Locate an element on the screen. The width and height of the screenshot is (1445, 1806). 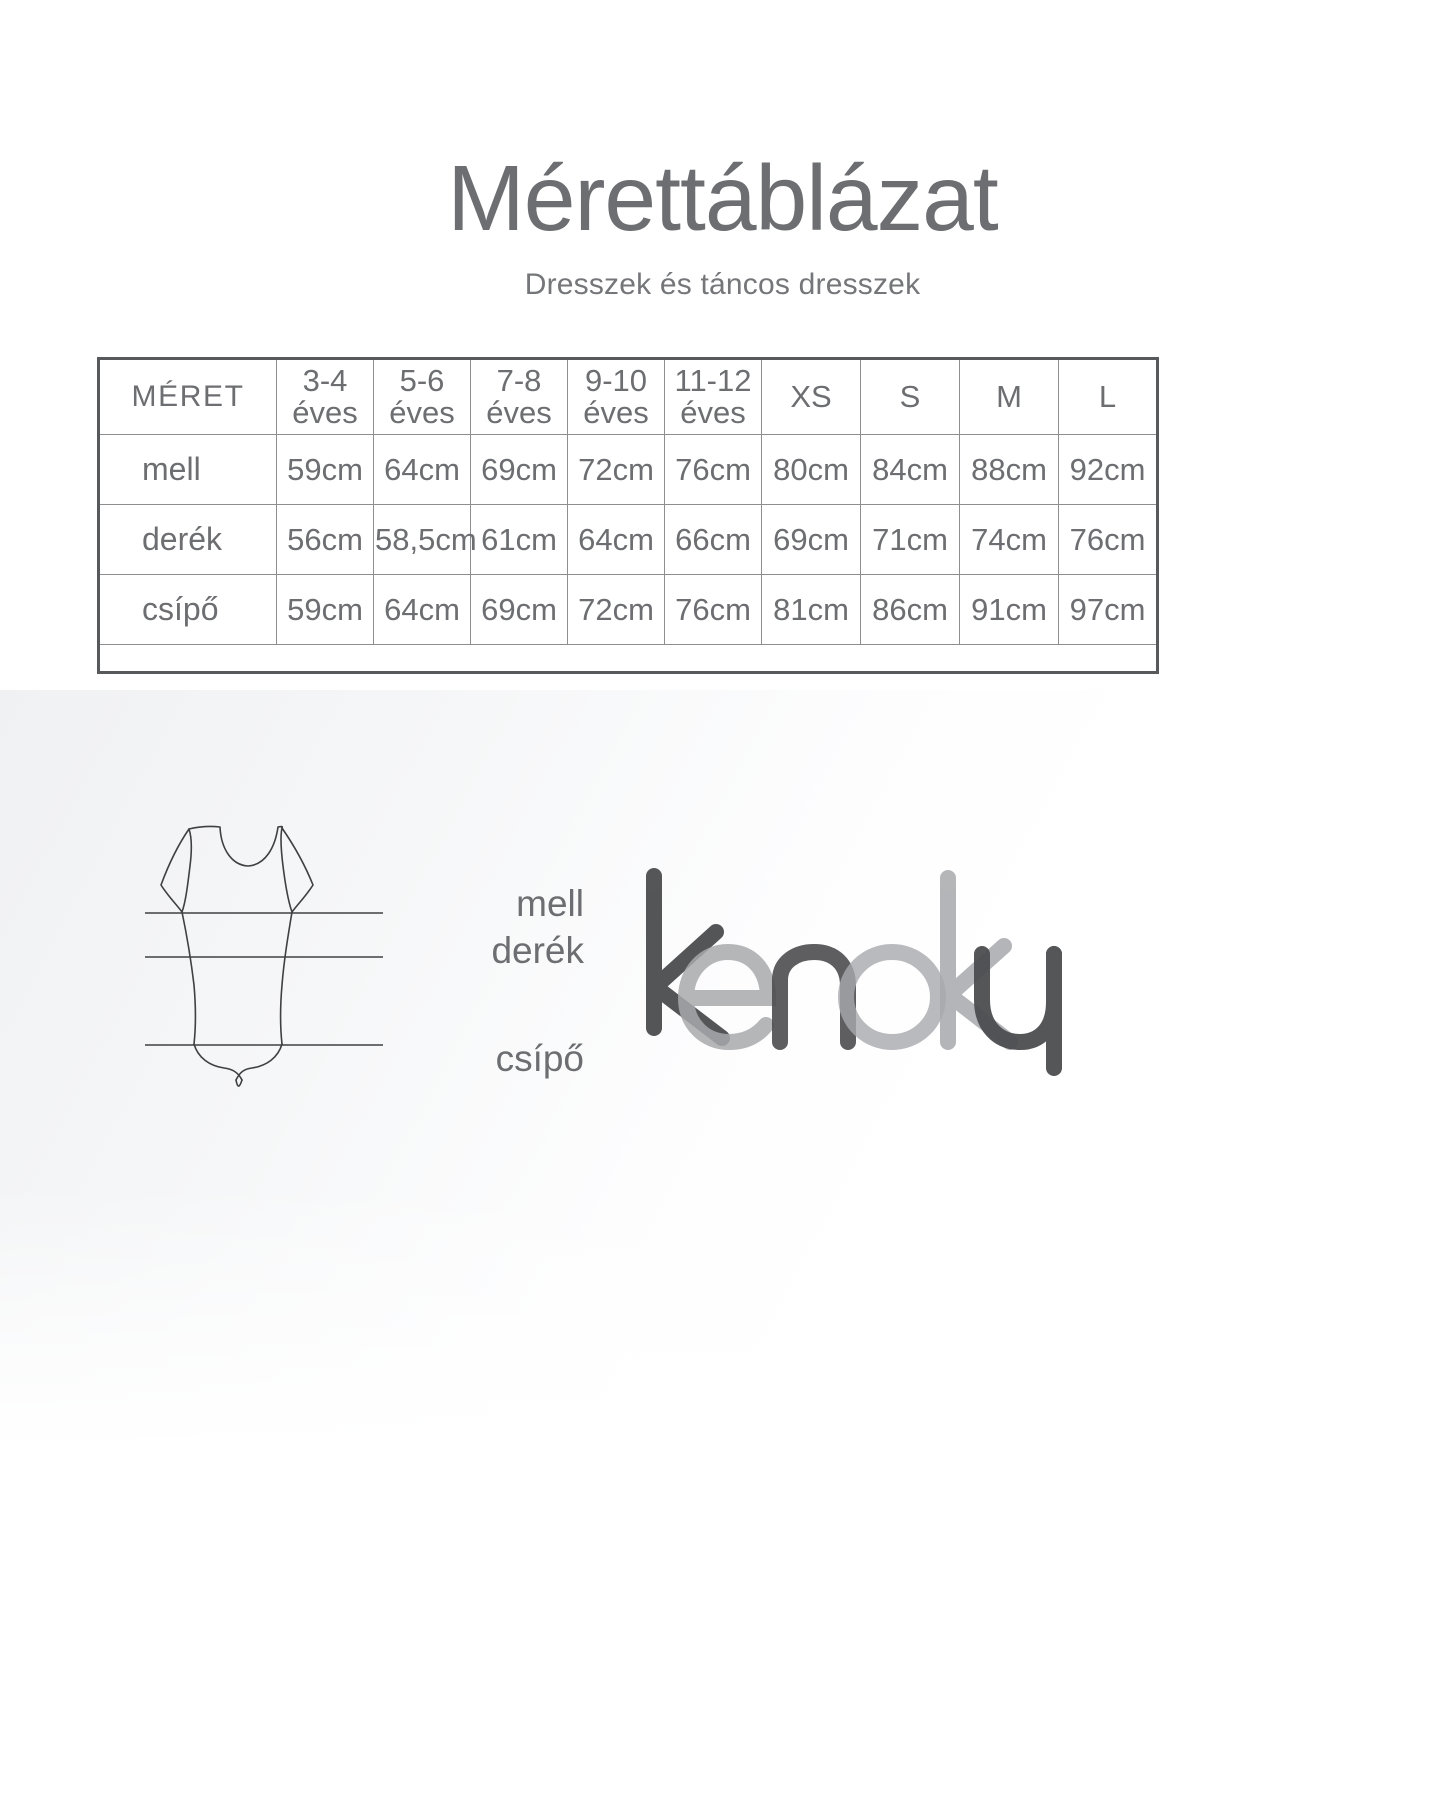
header-cell-size: 11-12 éves is located at coordinates (713, 396).